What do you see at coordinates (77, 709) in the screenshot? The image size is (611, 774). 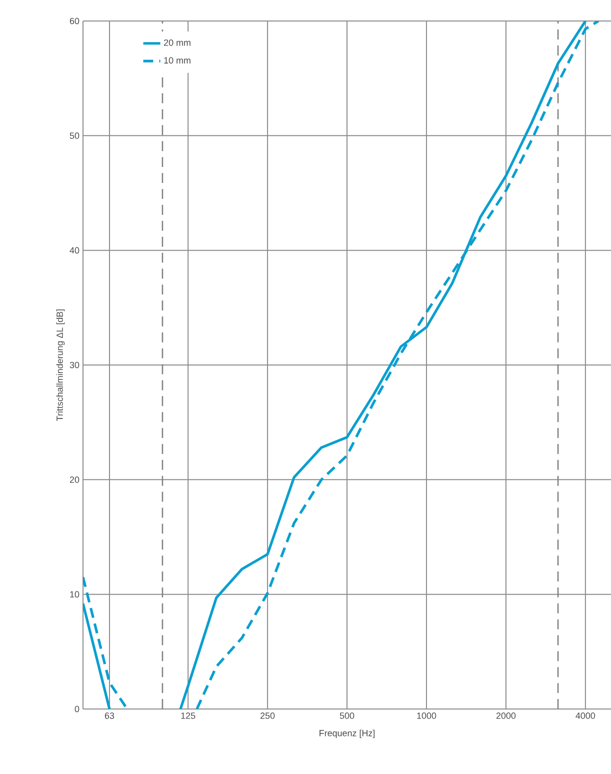 I see `y-tick-label: 0` at bounding box center [77, 709].